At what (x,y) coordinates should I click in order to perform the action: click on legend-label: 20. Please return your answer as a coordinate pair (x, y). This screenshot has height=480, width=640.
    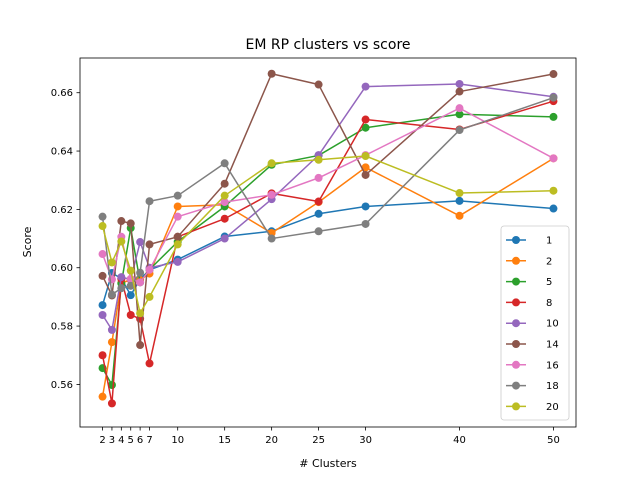
    Looking at the image, I should click on (552, 407).